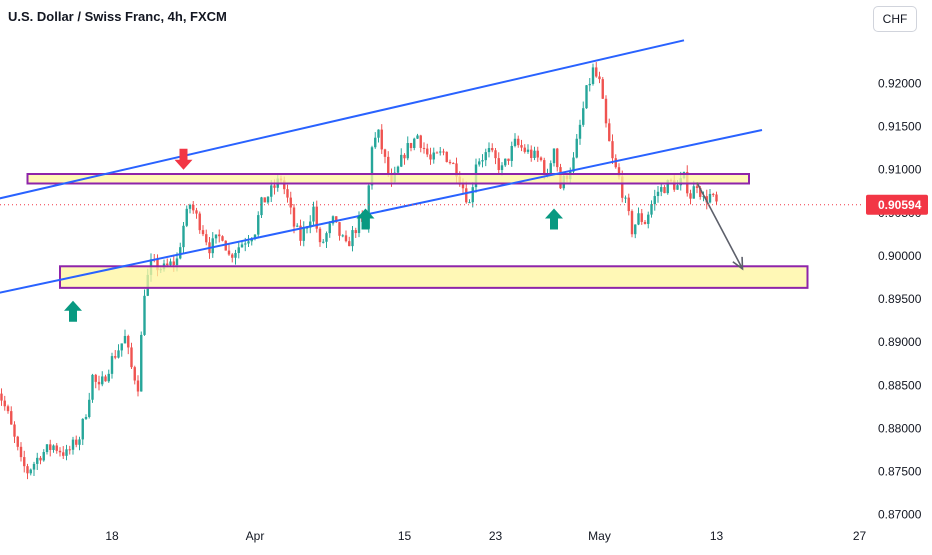 The width and height of the screenshot is (932, 555). Describe the element at coordinates (860, 536) in the screenshot. I see `x-tick-label: 27` at that location.